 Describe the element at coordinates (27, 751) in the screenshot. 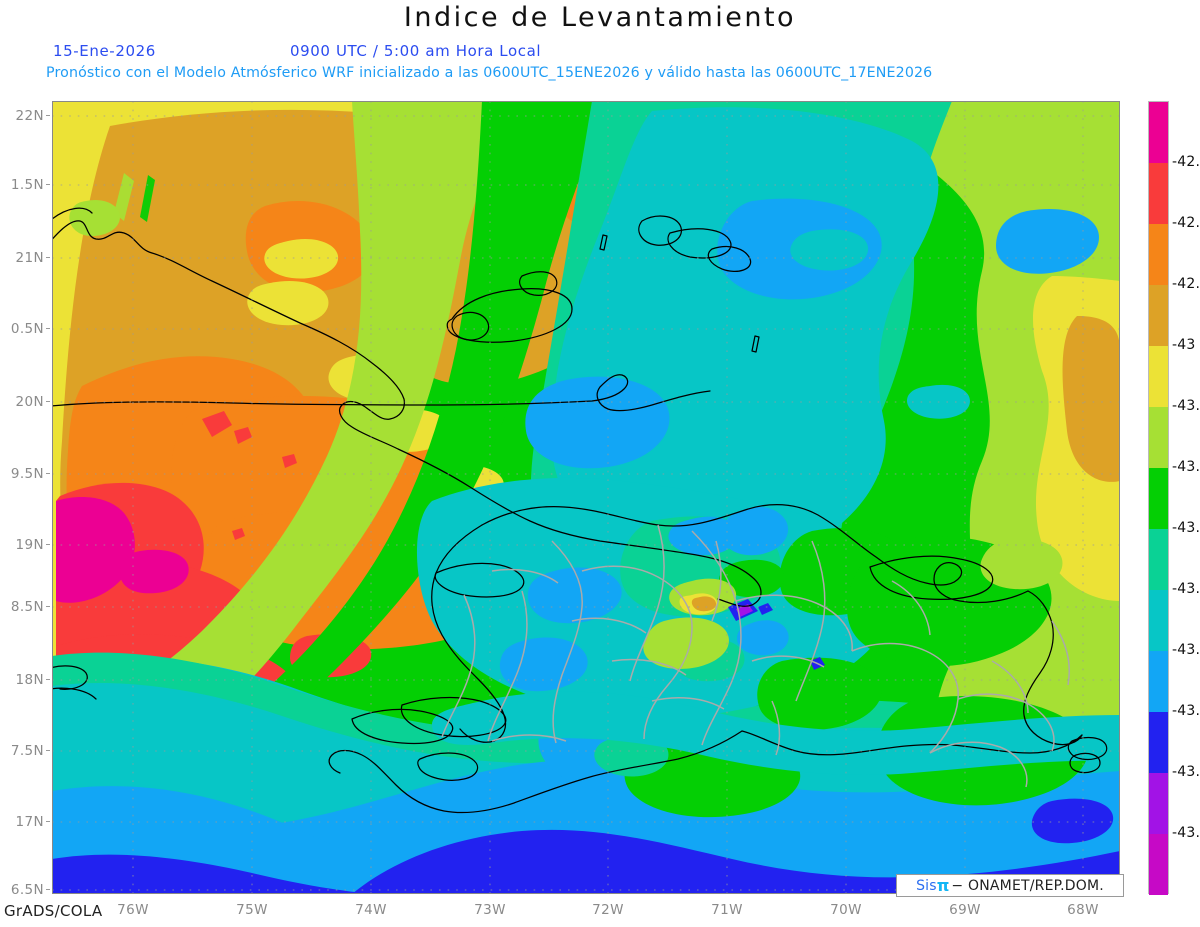

I see `y-axis-tick-label: 7.5N` at that location.